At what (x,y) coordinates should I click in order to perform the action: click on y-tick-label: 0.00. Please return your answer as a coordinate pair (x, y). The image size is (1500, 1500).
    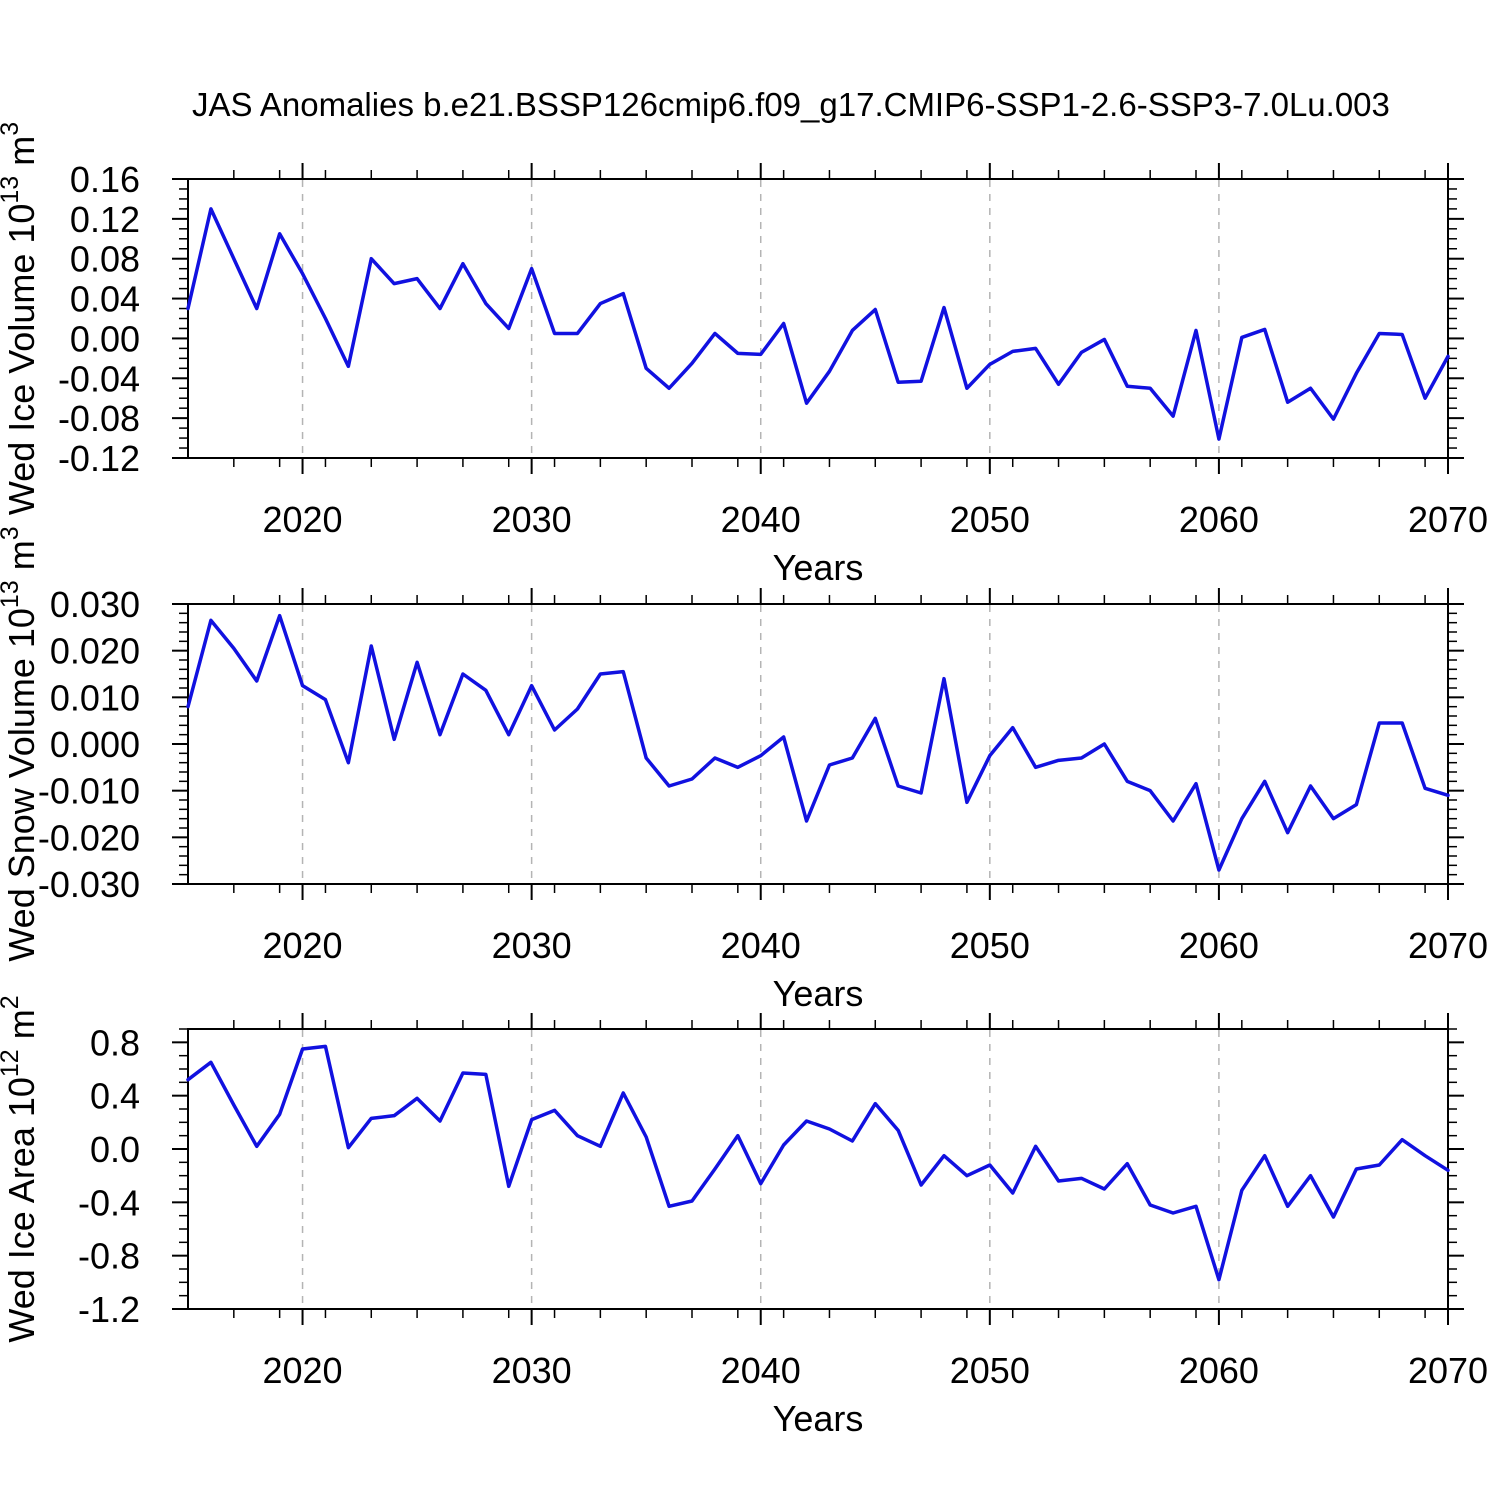
    Looking at the image, I should click on (105, 338).